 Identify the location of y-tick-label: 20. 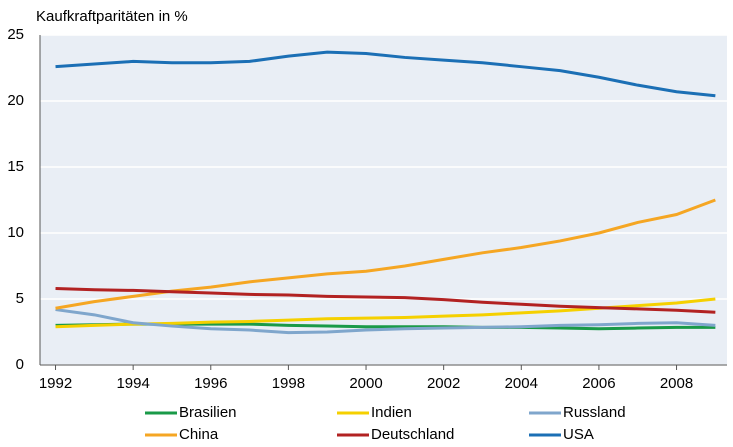
(15, 100).